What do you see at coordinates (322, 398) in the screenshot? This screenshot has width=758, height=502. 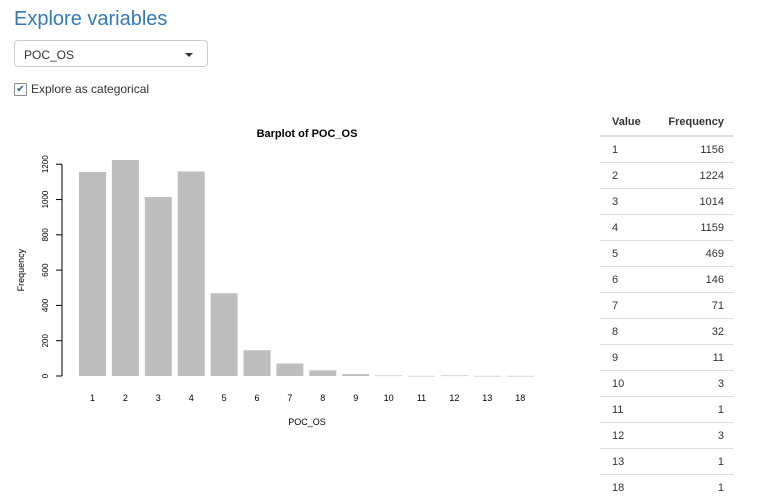 I see `x-tick-label: 8` at bounding box center [322, 398].